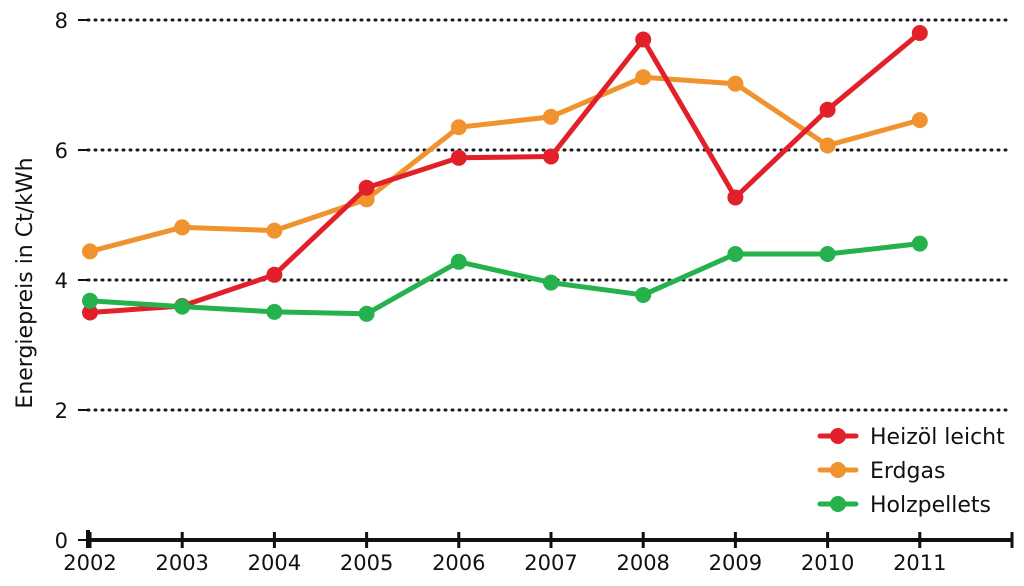 This screenshot has height=586, width=1024. What do you see at coordinates (458, 563) in the screenshot?
I see `x-tick-label-2006: 2006` at bounding box center [458, 563].